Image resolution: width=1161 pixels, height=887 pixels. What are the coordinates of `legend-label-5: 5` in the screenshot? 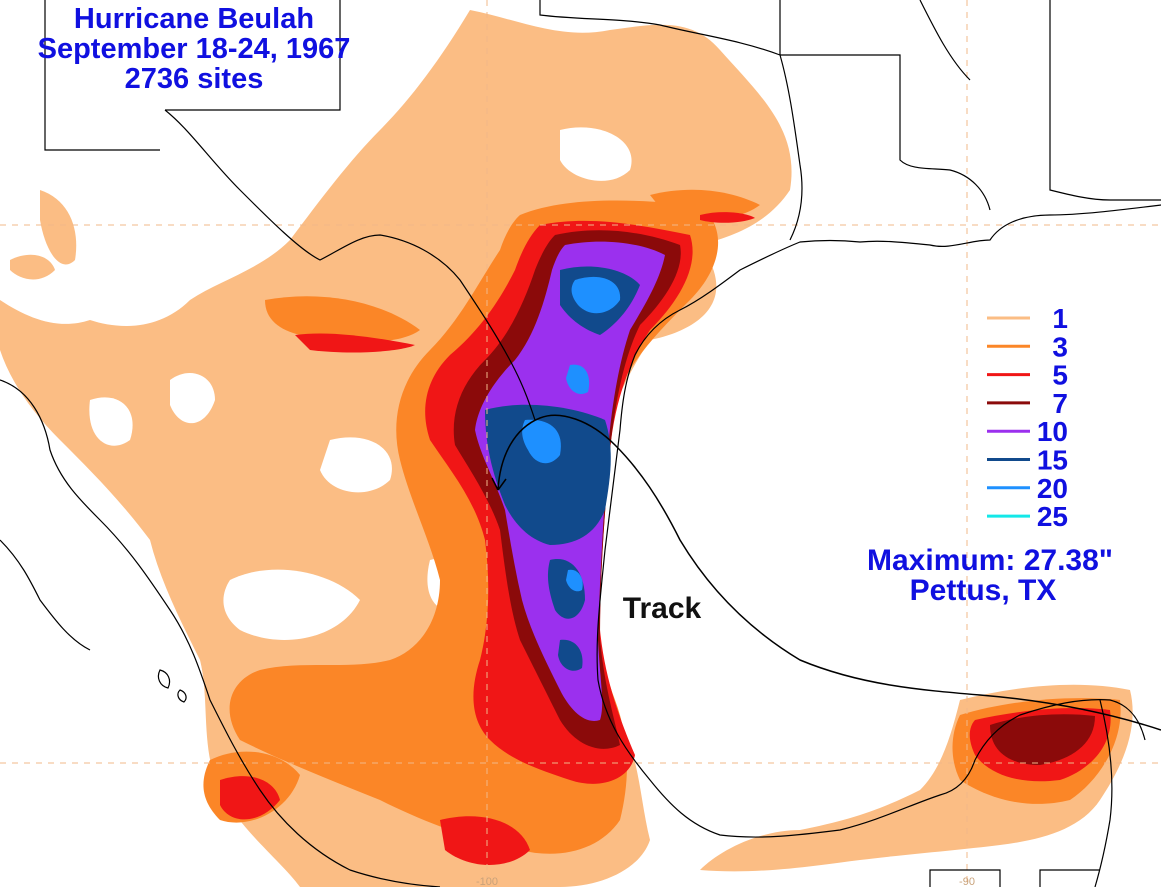 It's located at (1060, 375).